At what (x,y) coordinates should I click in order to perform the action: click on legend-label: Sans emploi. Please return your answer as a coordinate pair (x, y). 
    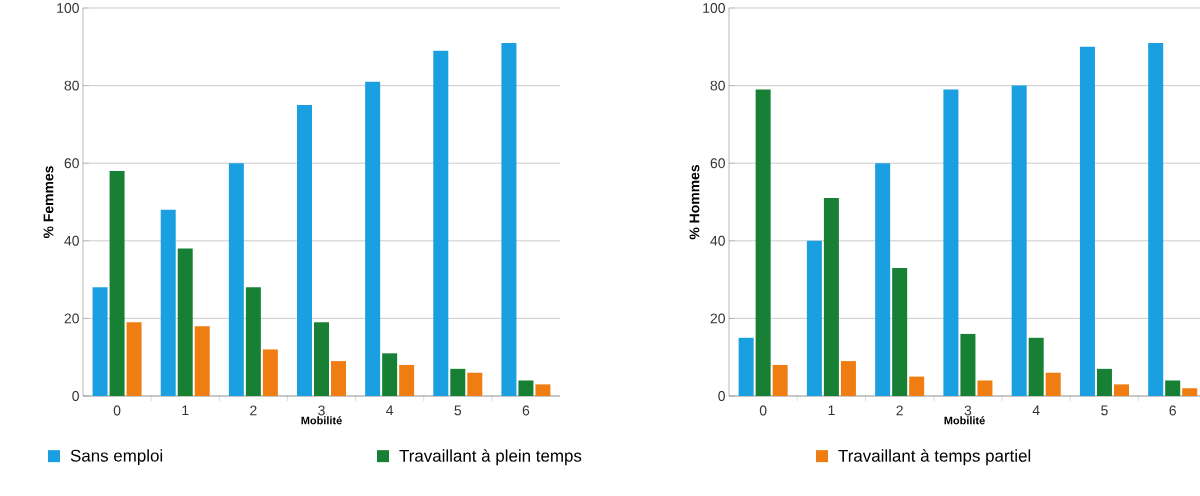
    Looking at the image, I should click on (116, 457).